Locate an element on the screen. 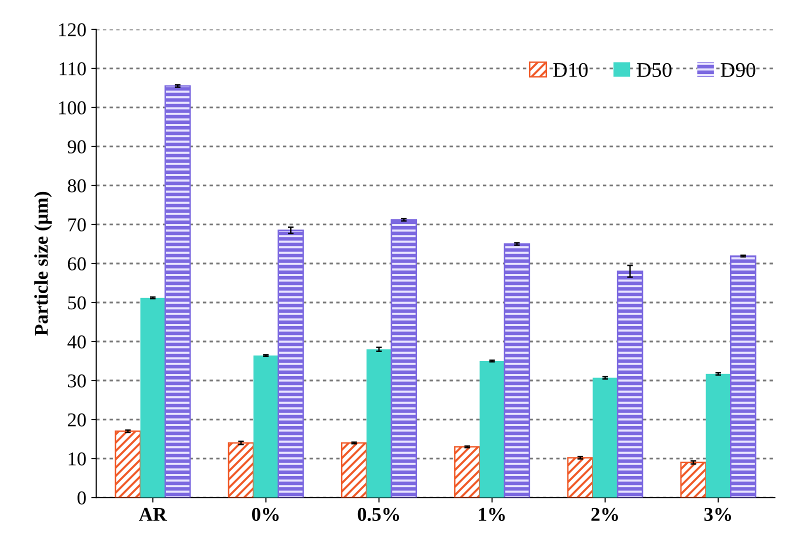 The width and height of the screenshot is (789, 535). y-tick-label: 30 is located at coordinates (77, 381).